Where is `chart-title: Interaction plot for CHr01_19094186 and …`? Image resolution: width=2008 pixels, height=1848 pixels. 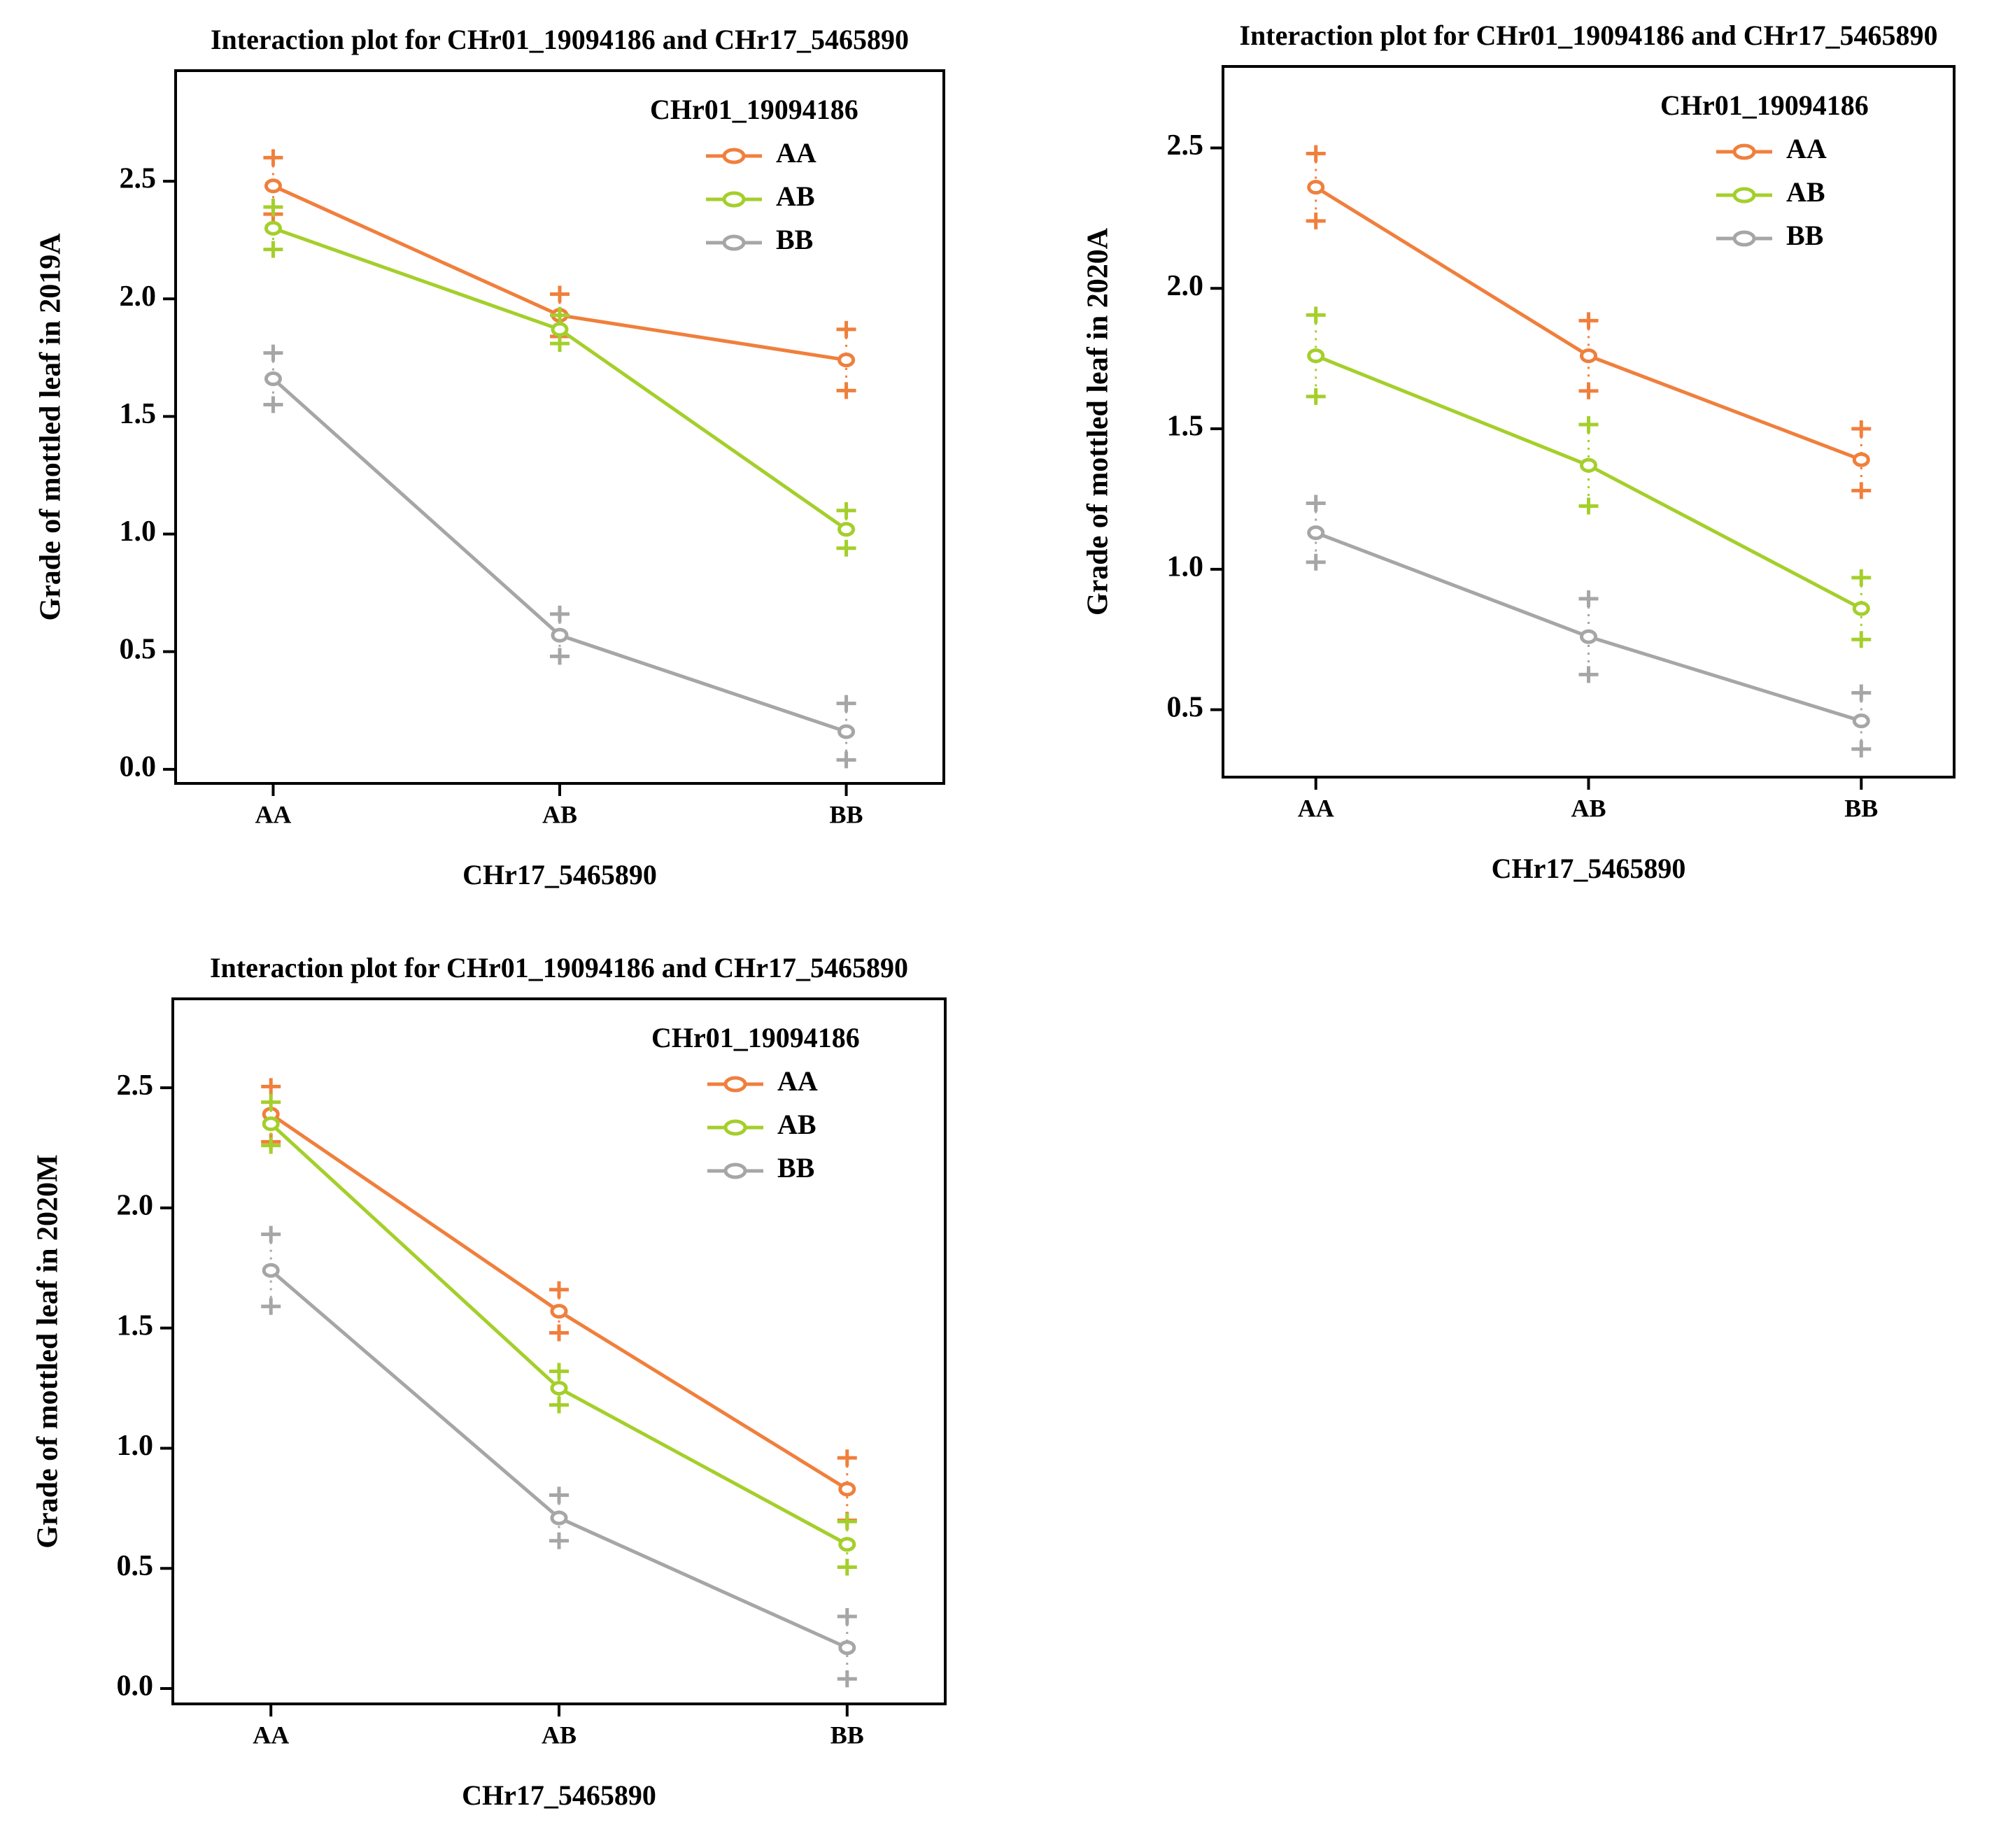 chart-title: Interaction plot for CHr01_19094186 and … is located at coordinates (1588, 35).